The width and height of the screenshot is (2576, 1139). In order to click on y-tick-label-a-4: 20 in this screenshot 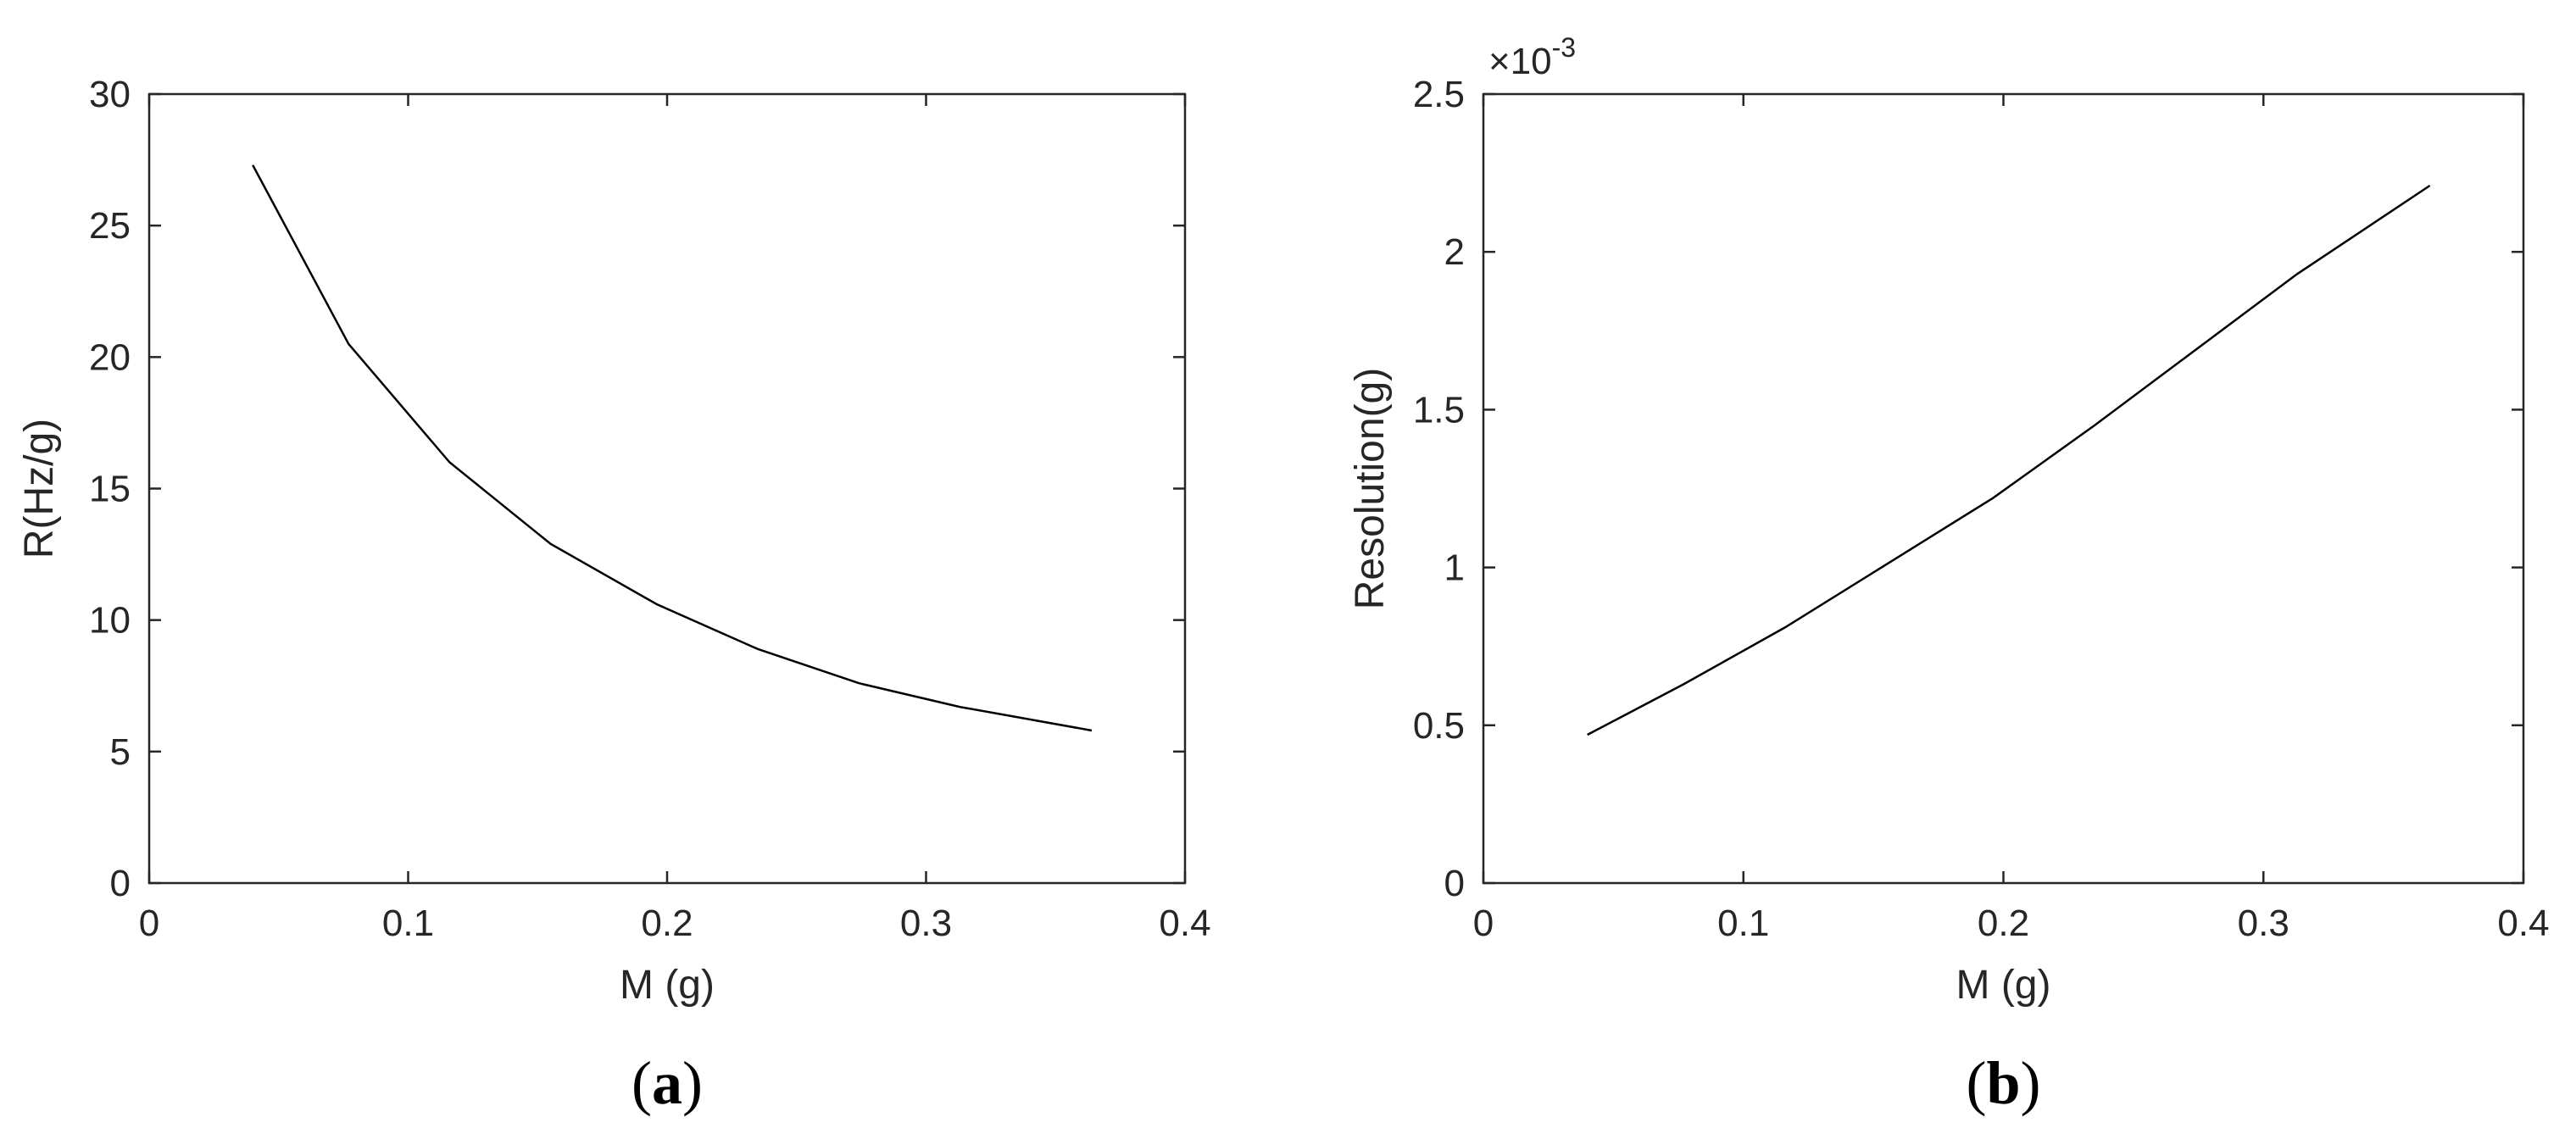, I will do `click(110, 357)`.